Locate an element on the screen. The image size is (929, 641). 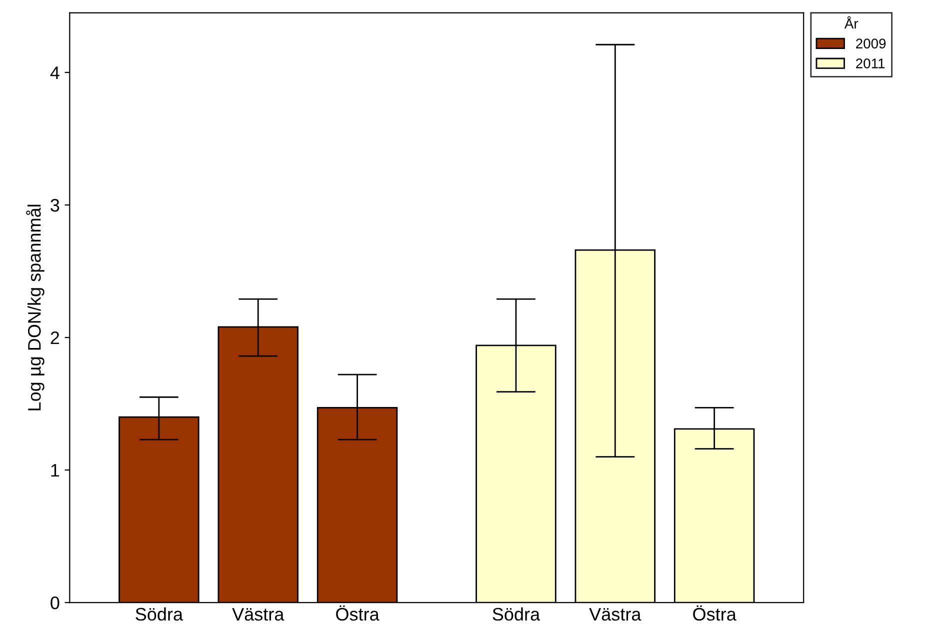
y-tick-label: 1 is located at coordinates (55, 470).